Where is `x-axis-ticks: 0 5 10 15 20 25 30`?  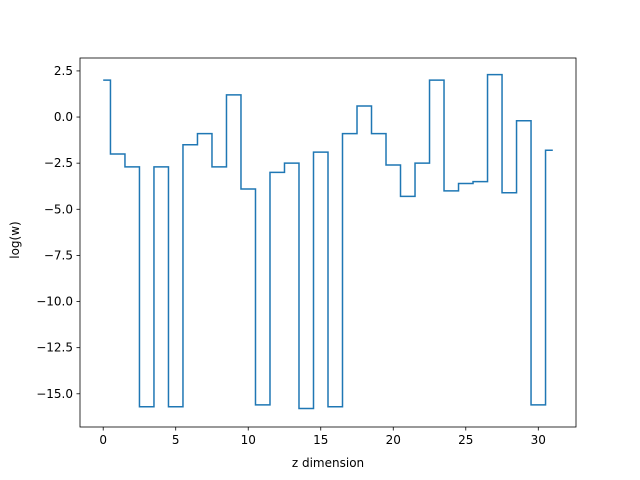 x-axis-ticks: 0 5 10 15 20 25 30 is located at coordinates (322, 437).